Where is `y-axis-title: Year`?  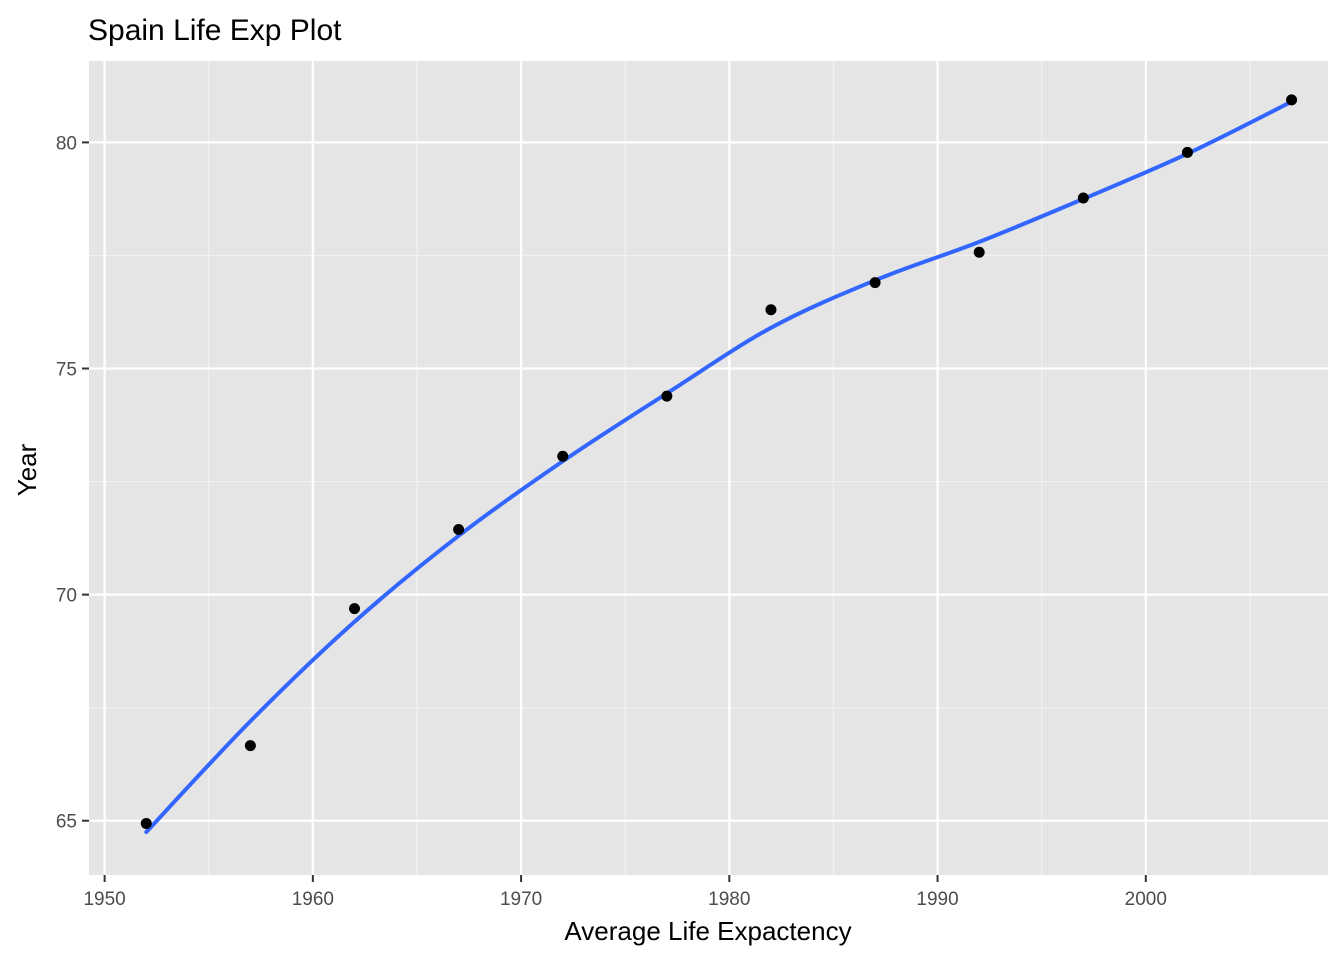
y-axis-title: Year is located at coordinates (27, 469).